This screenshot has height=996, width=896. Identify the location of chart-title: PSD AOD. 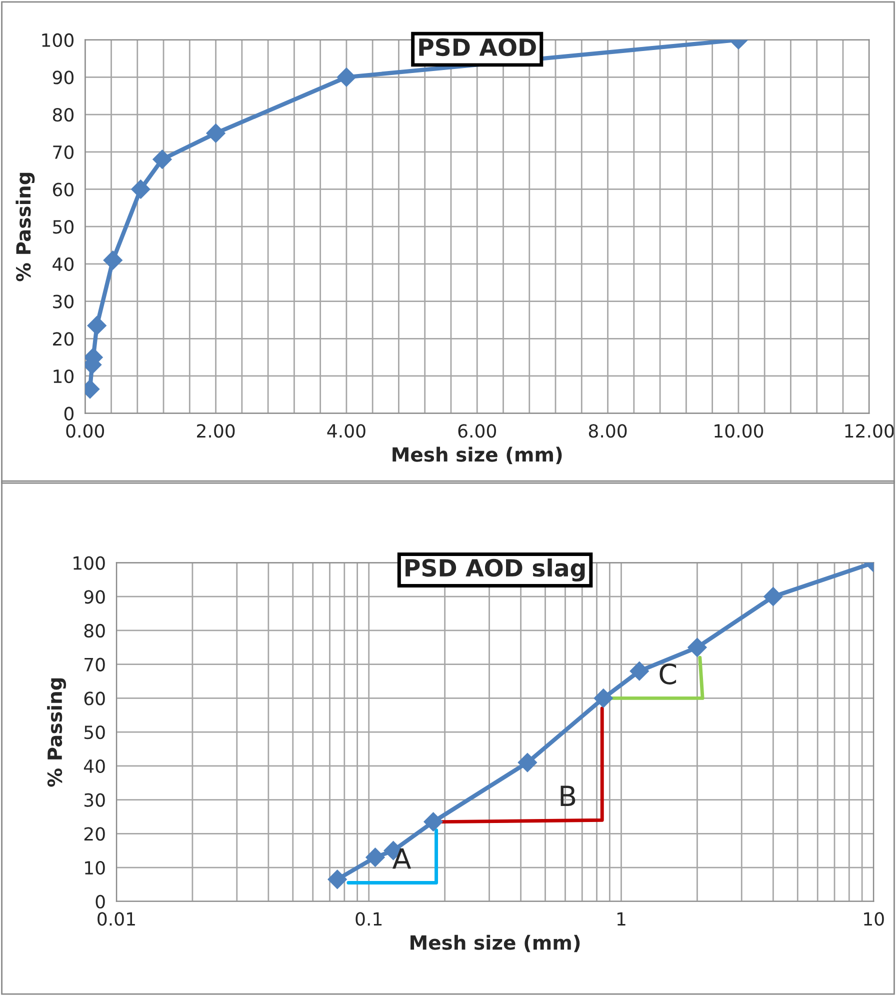
(477, 47).